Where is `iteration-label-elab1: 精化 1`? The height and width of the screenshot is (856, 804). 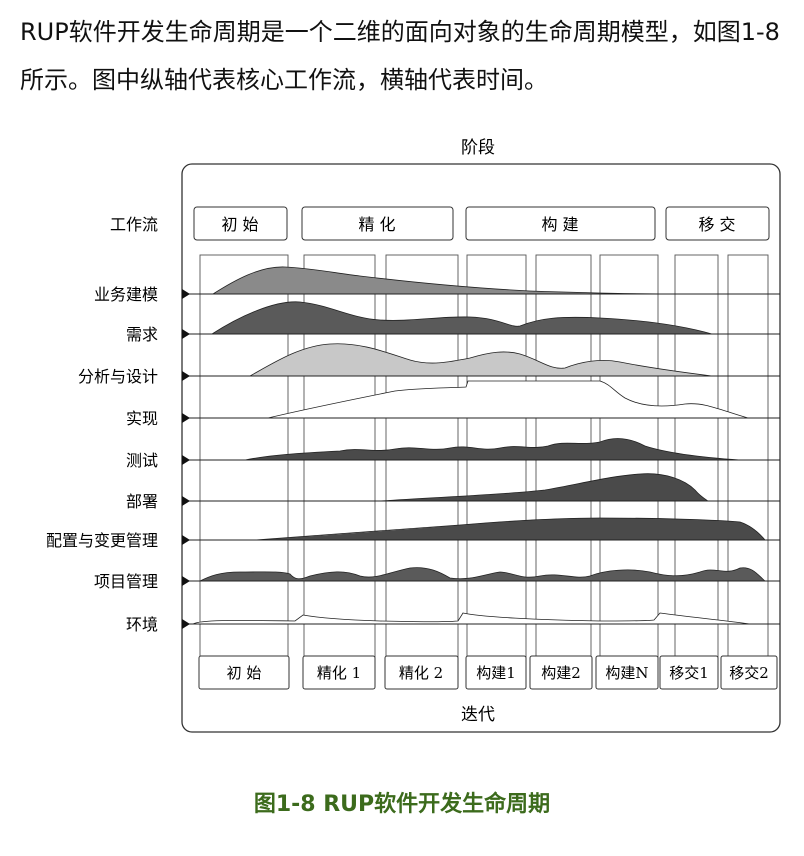 iteration-label-elab1: 精化 1 is located at coordinates (339, 673).